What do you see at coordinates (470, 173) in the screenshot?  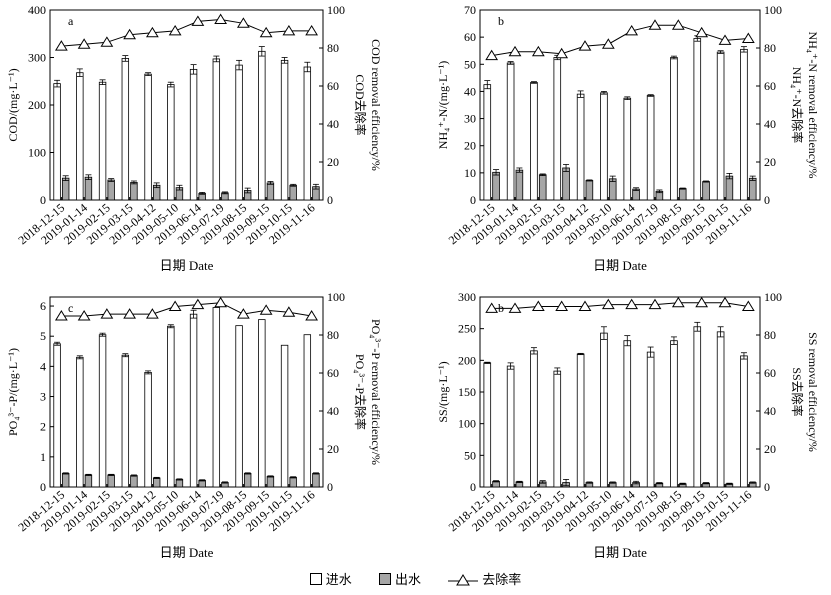 I see `y-tick-label: 10` at bounding box center [470, 173].